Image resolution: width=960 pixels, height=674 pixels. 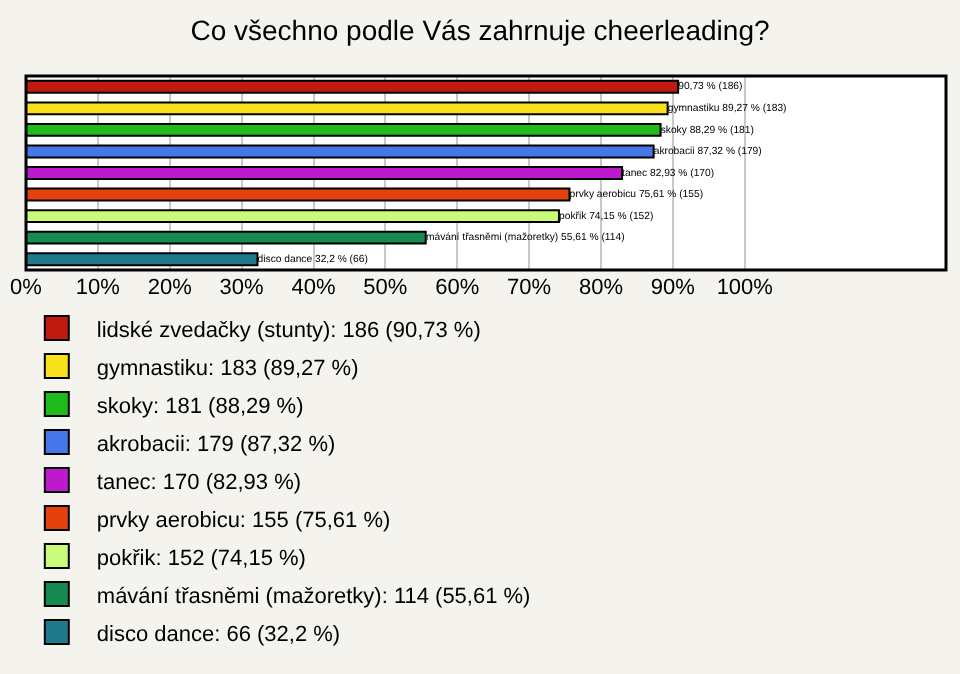 What do you see at coordinates (480, 29) in the screenshot?
I see `chart-title: Co všechno podle Vás zahrnuje cheerleading?` at bounding box center [480, 29].